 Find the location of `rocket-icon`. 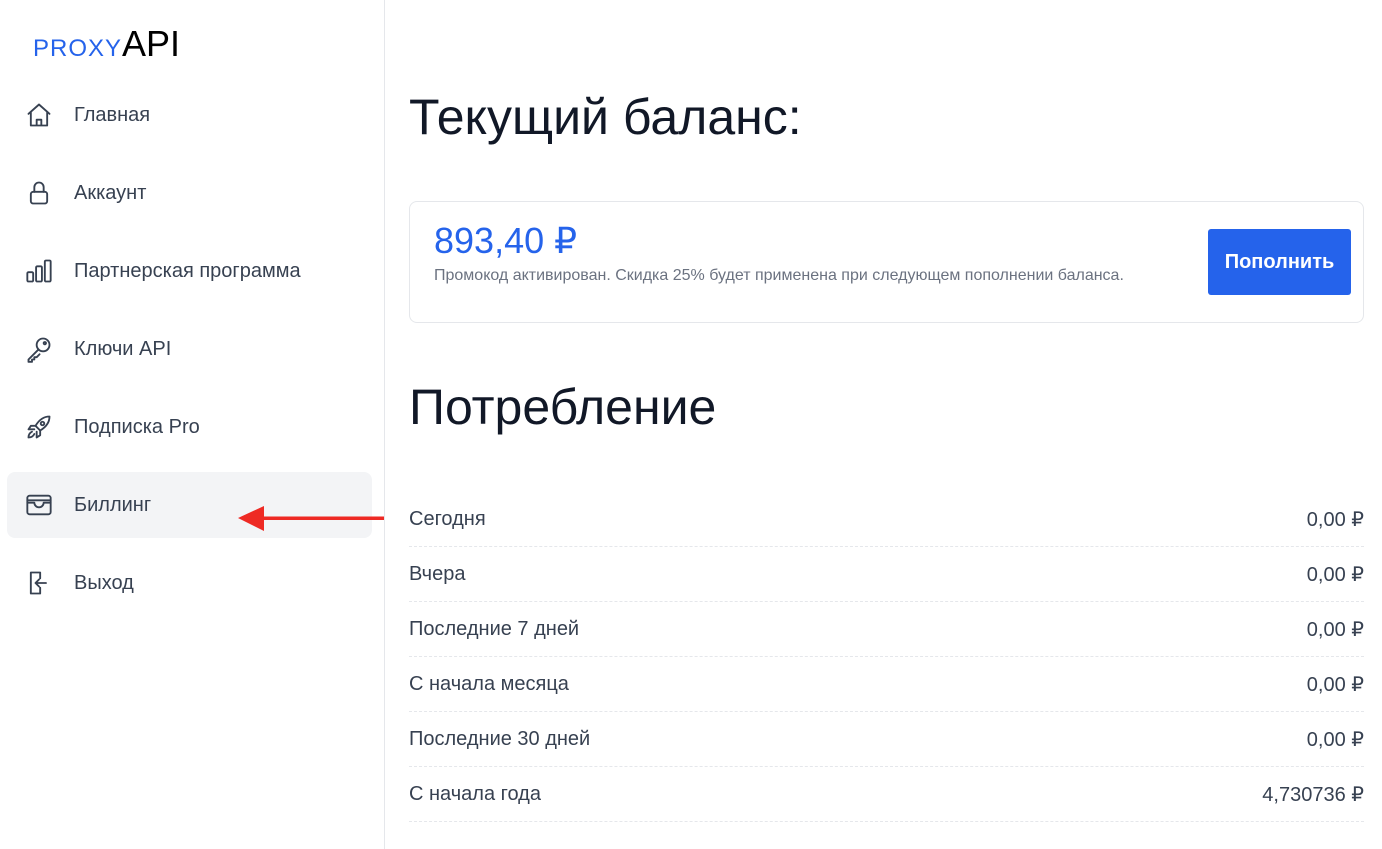

rocket-icon is located at coordinates (39, 427).